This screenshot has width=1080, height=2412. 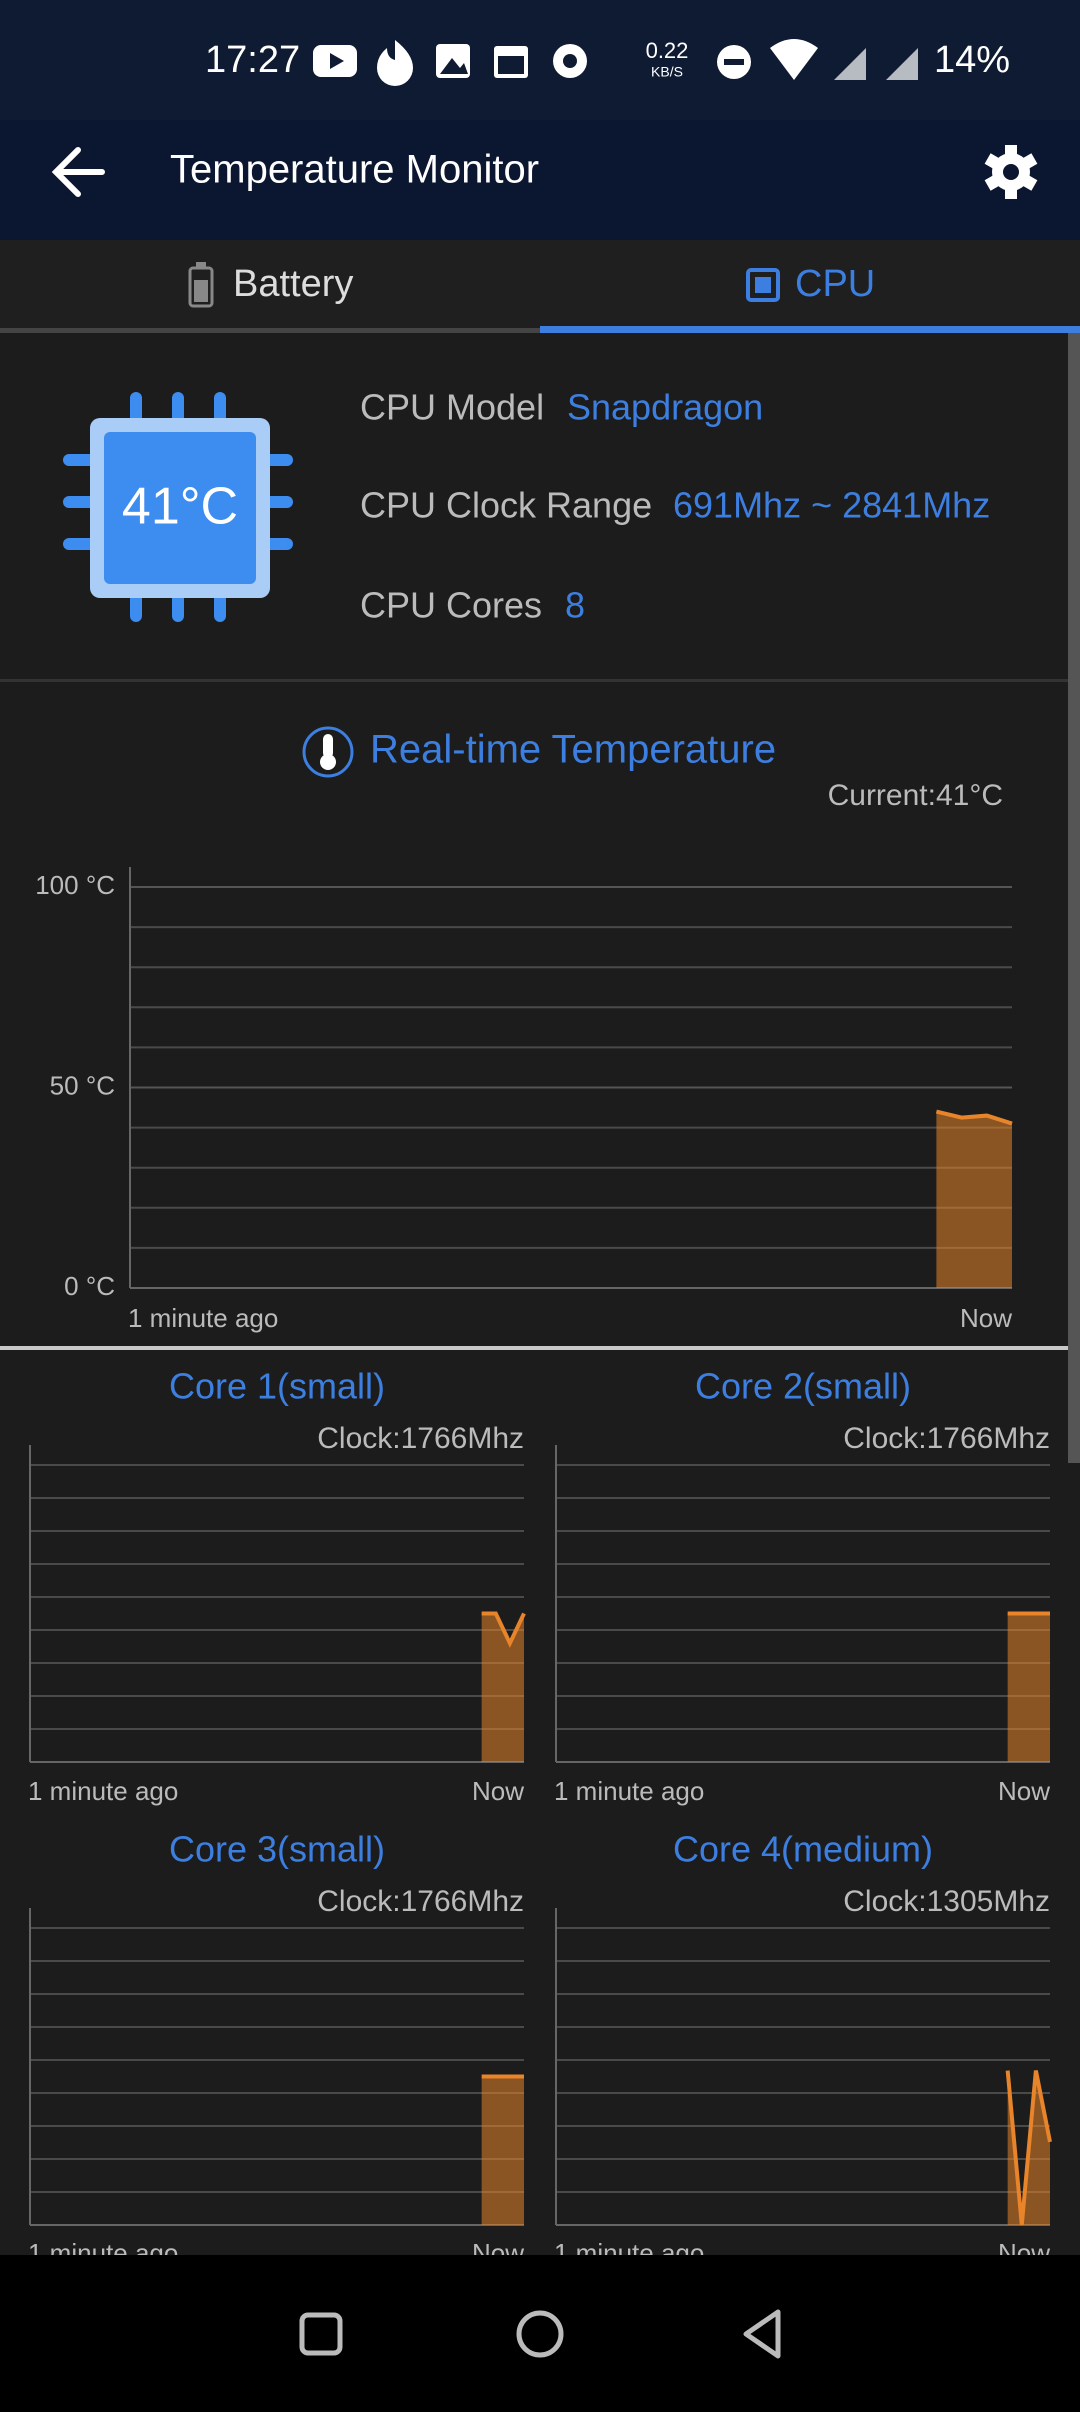 I want to click on info-label: CPU Model, so click(x=452, y=407).